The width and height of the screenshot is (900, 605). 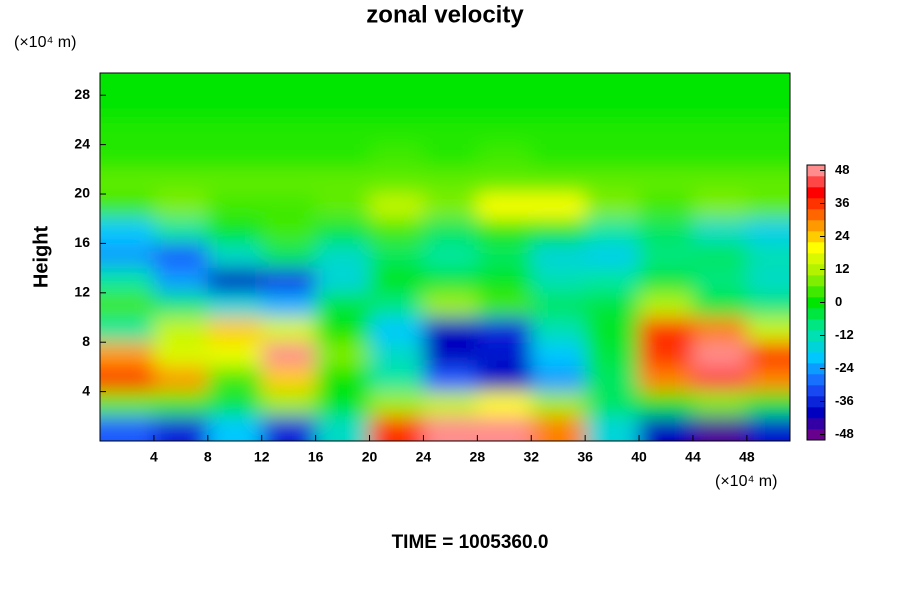 What do you see at coordinates (262, 457) in the screenshot?
I see `x-tick-label: 12` at bounding box center [262, 457].